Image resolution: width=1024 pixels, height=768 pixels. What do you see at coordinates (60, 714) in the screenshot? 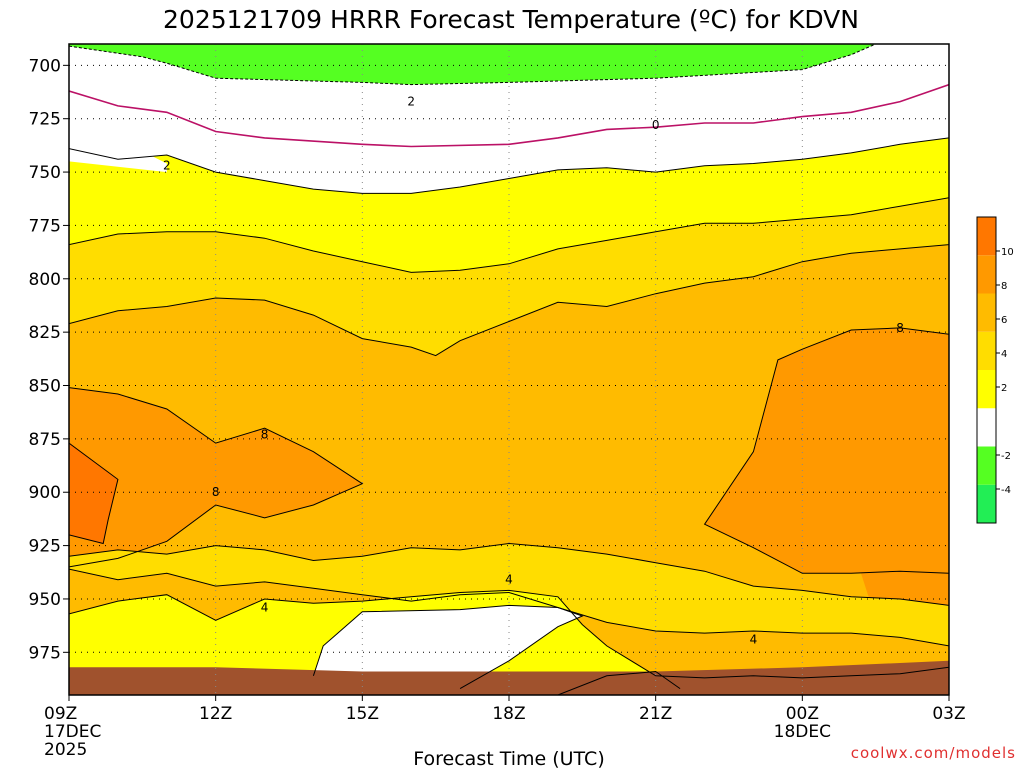
I see `x-tick-label: 09Z` at bounding box center [60, 714].